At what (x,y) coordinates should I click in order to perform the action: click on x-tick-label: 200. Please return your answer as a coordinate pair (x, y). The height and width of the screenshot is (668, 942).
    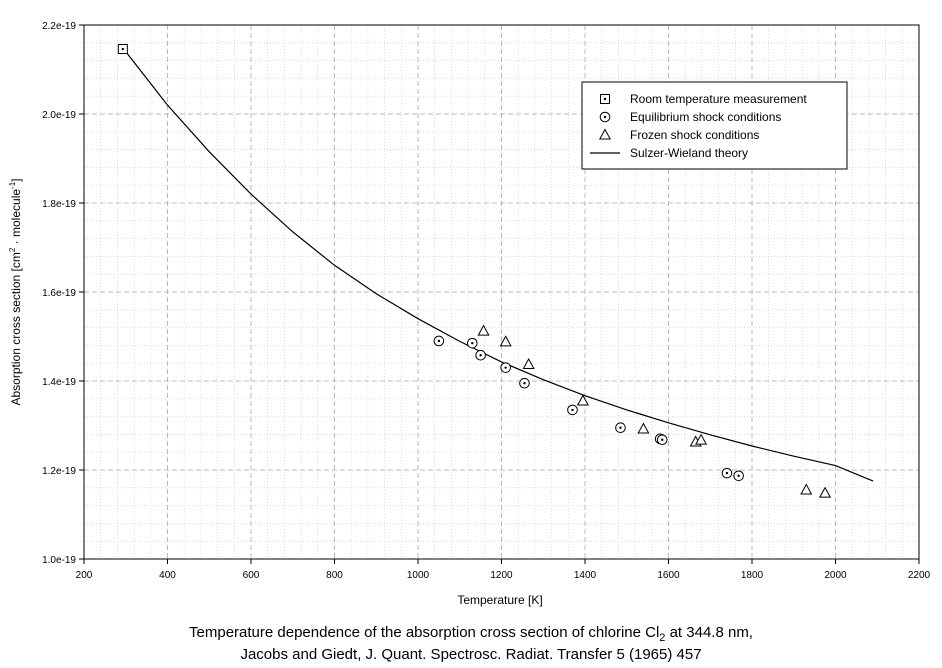
    Looking at the image, I should click on (84, 575).